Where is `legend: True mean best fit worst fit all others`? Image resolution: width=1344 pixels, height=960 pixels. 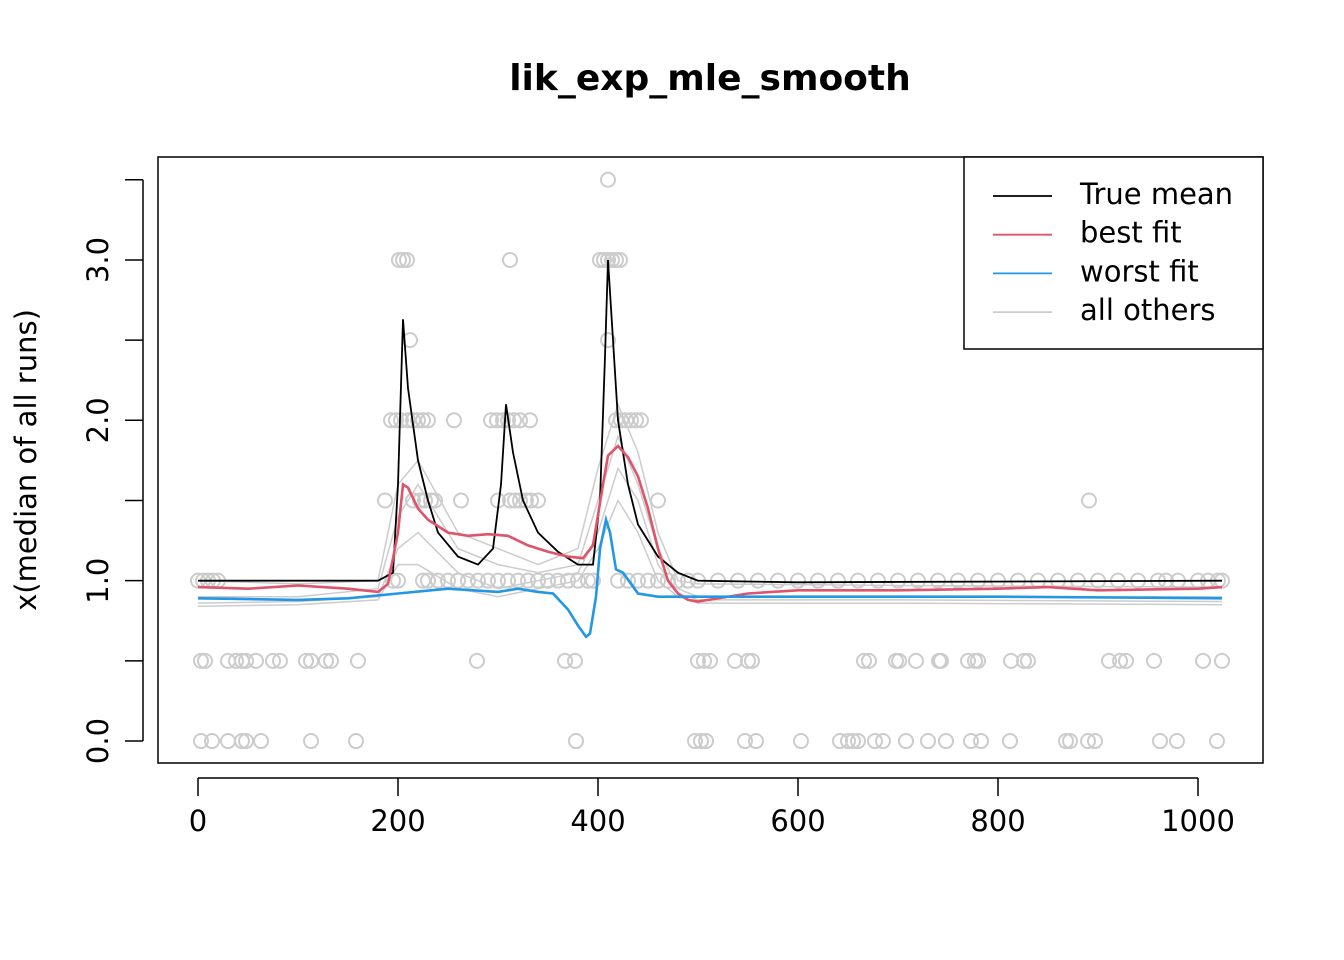 legend: True mean best fit worst fit all others is located at coordinates (1113, 253).